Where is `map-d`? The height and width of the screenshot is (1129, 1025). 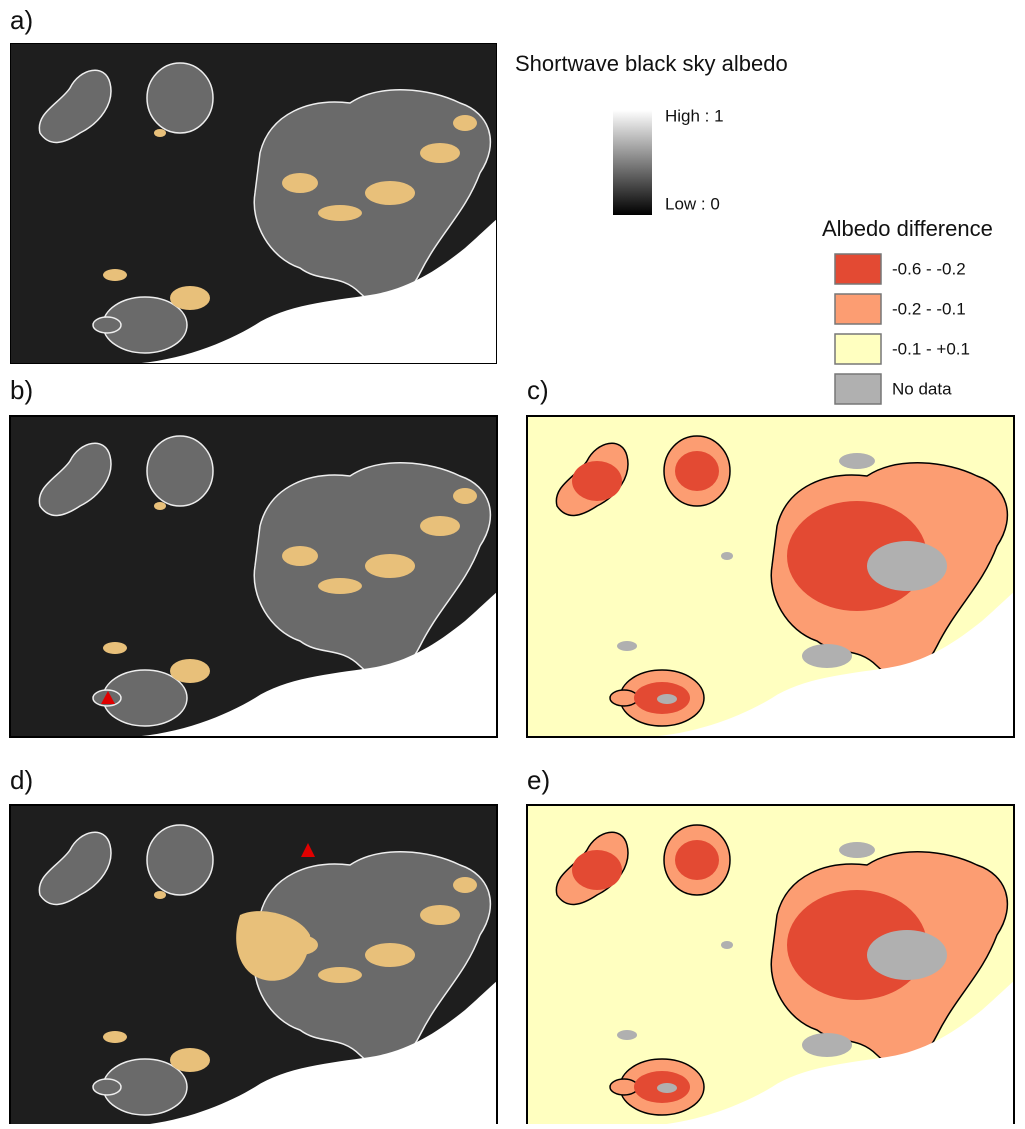 map-d is located at coordinates (253, 964).